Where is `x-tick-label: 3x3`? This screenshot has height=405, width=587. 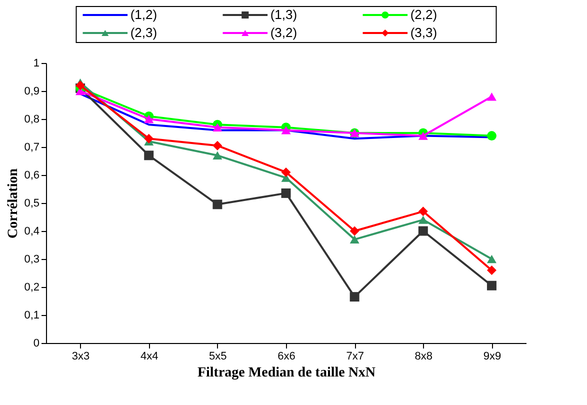
x-tick-label: 3x3 is located at coordinates (81, 356).